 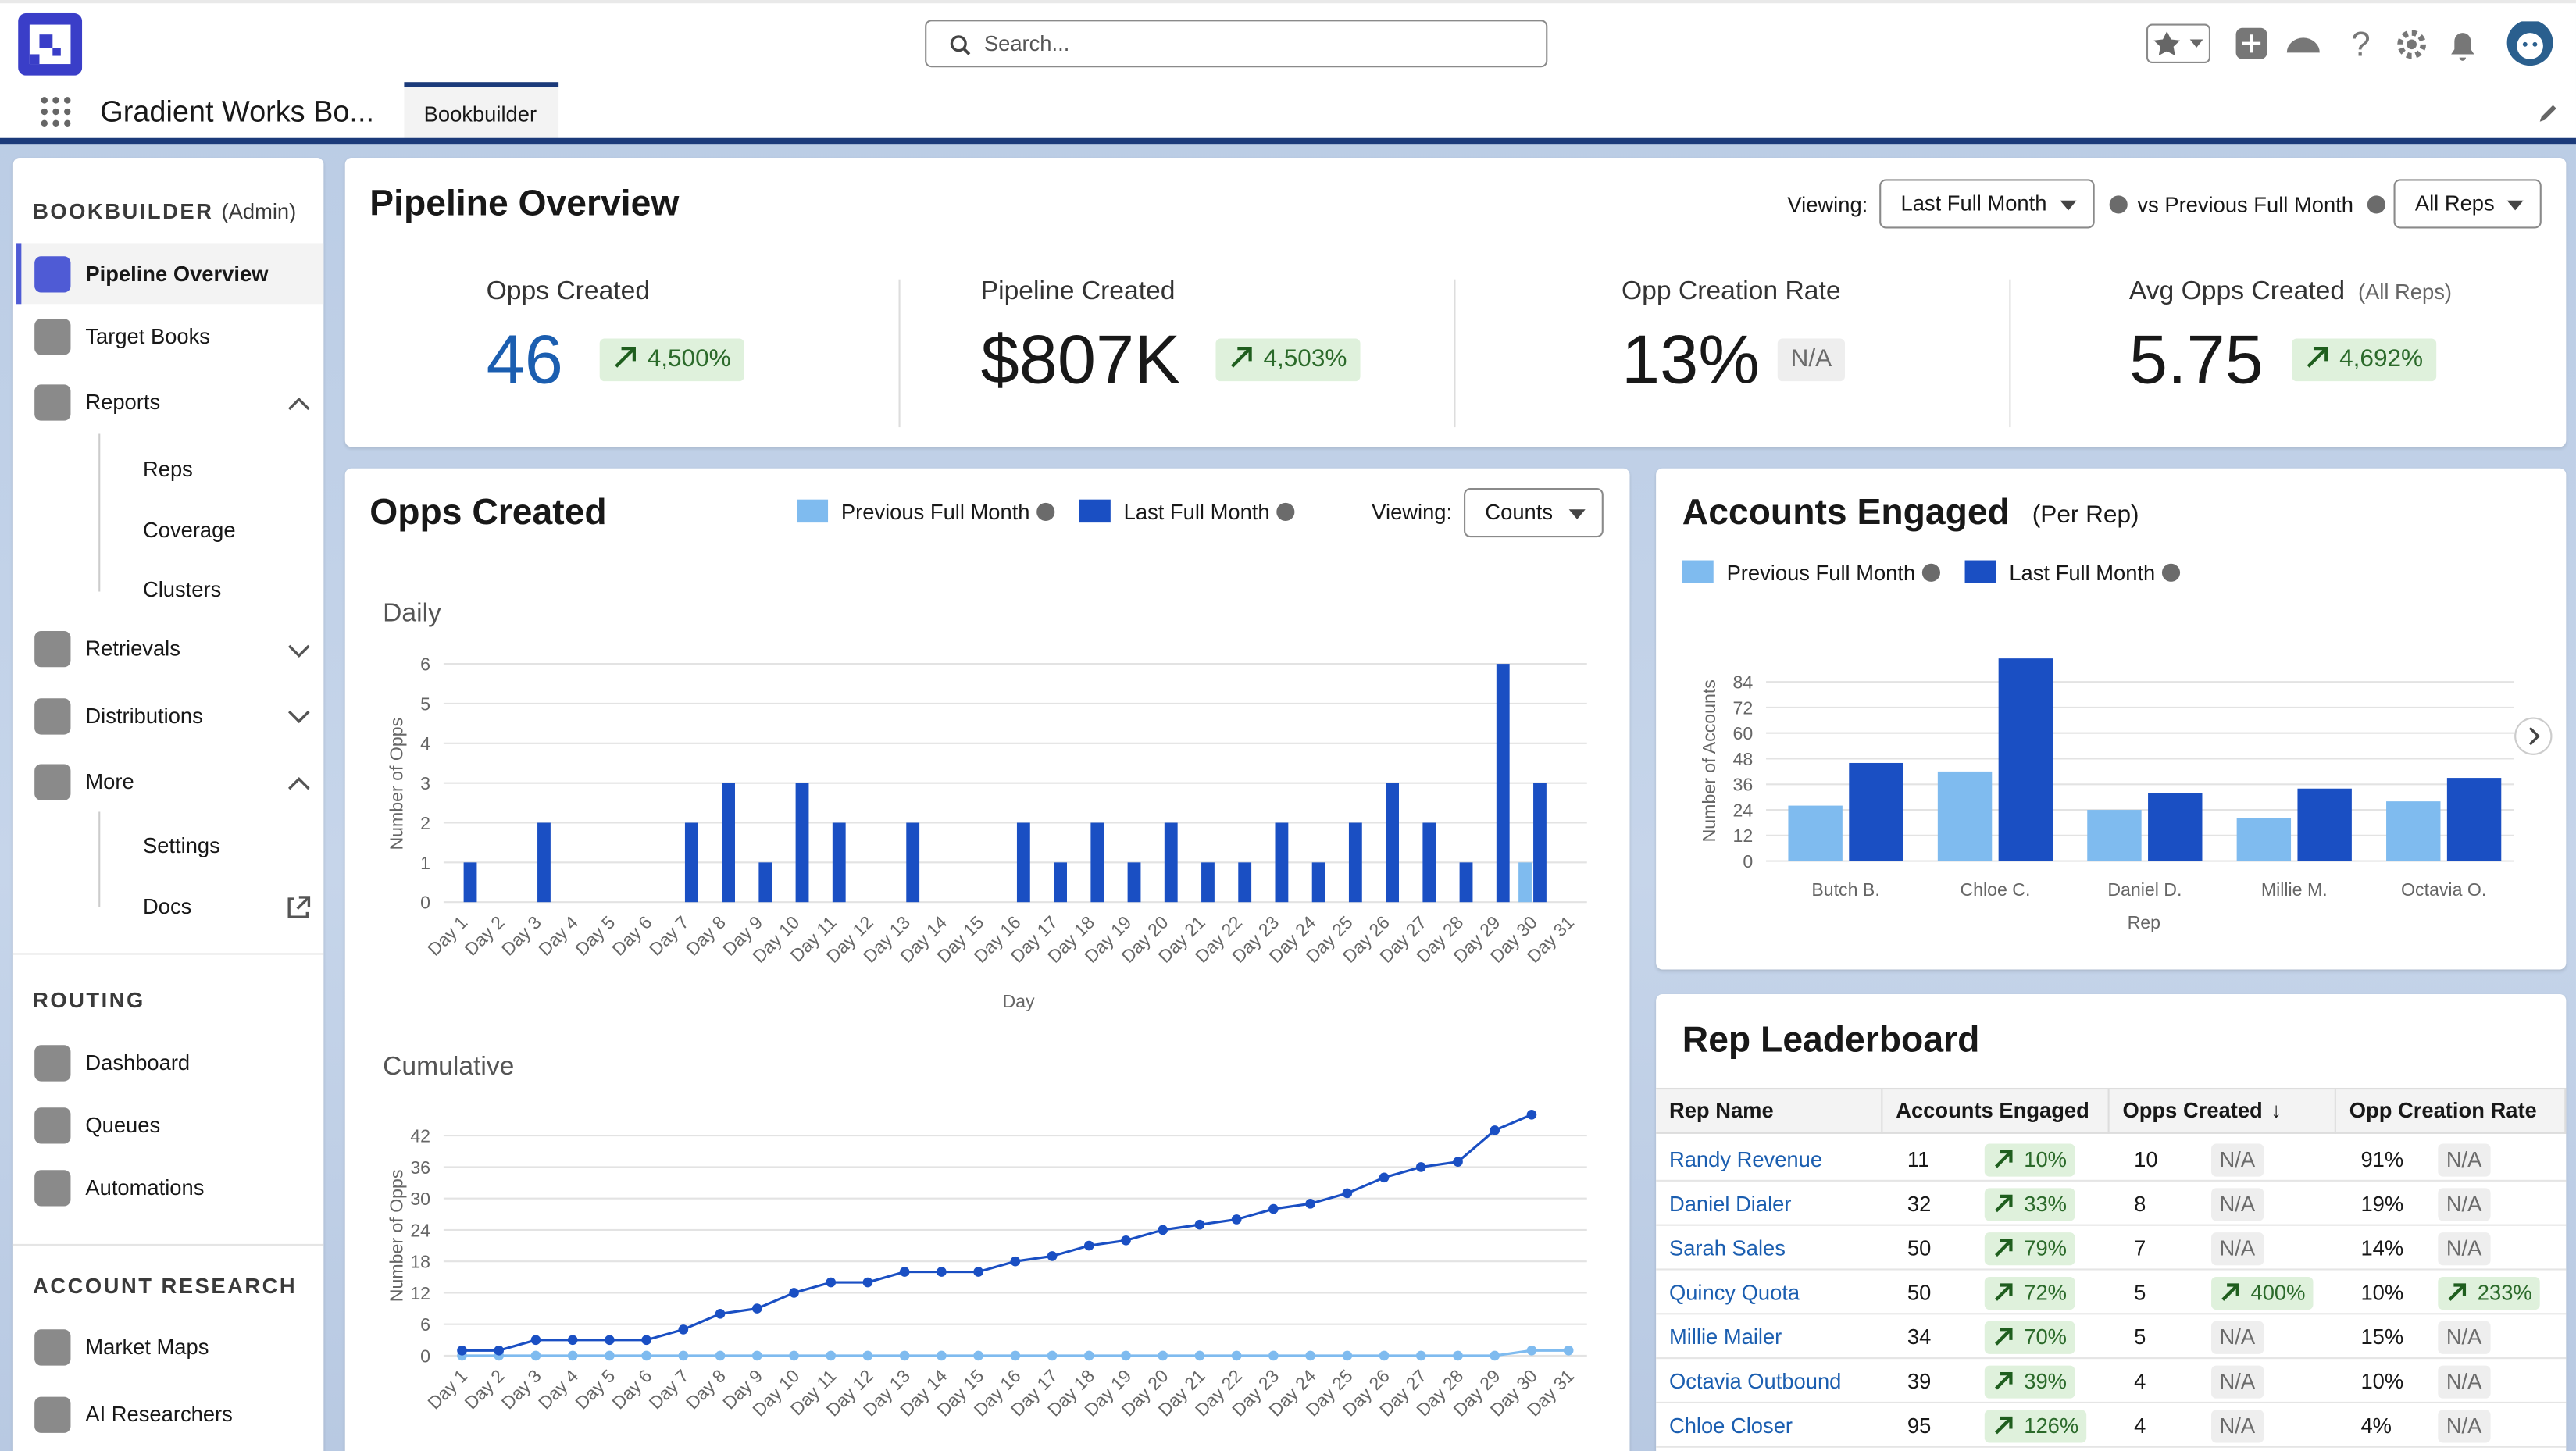 What do you see at coordinates (50, 44) in the screenshot?
I see `app-logo` at bounding box center [50, 44].